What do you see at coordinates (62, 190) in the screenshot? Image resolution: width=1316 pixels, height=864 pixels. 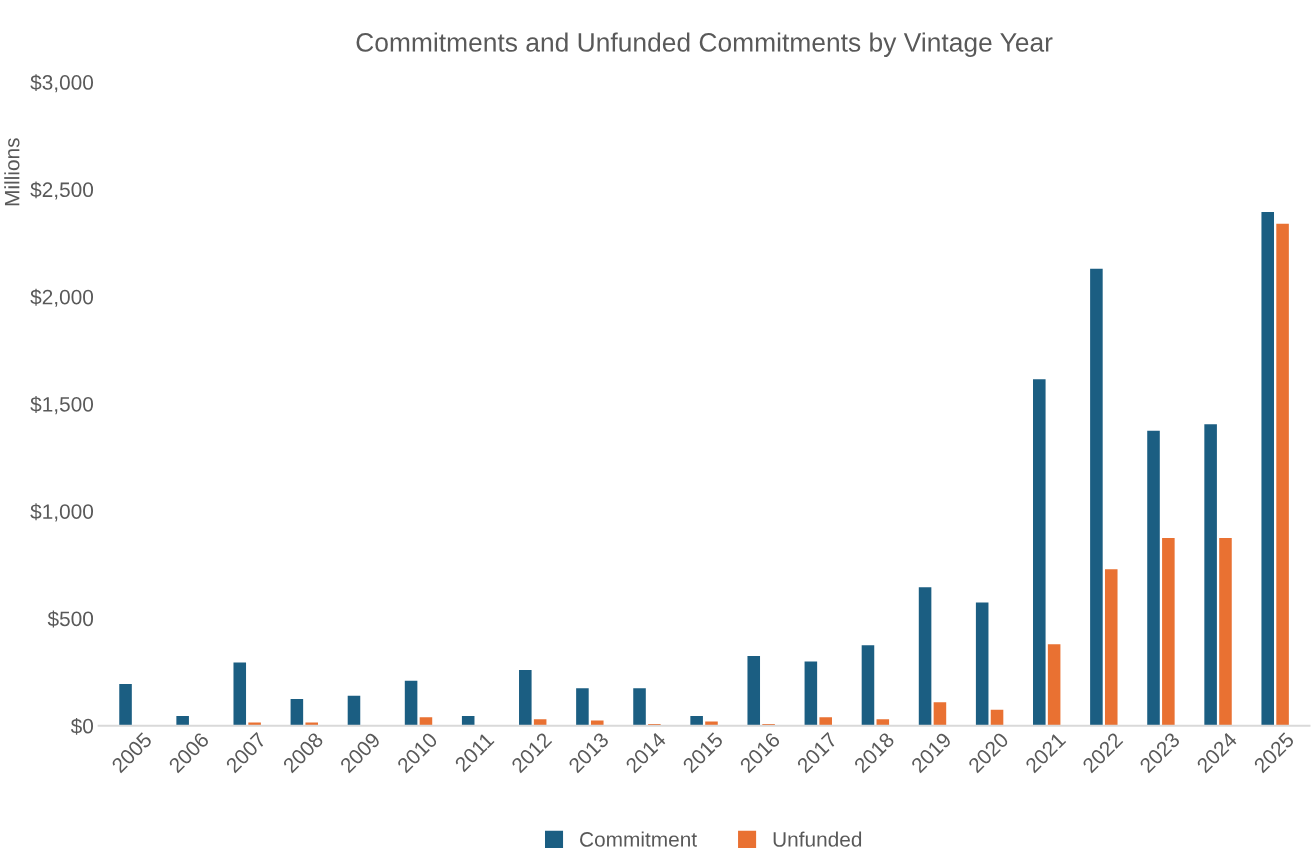 I see `y-tick-label: $2,500` at bounding box center [62, 190].